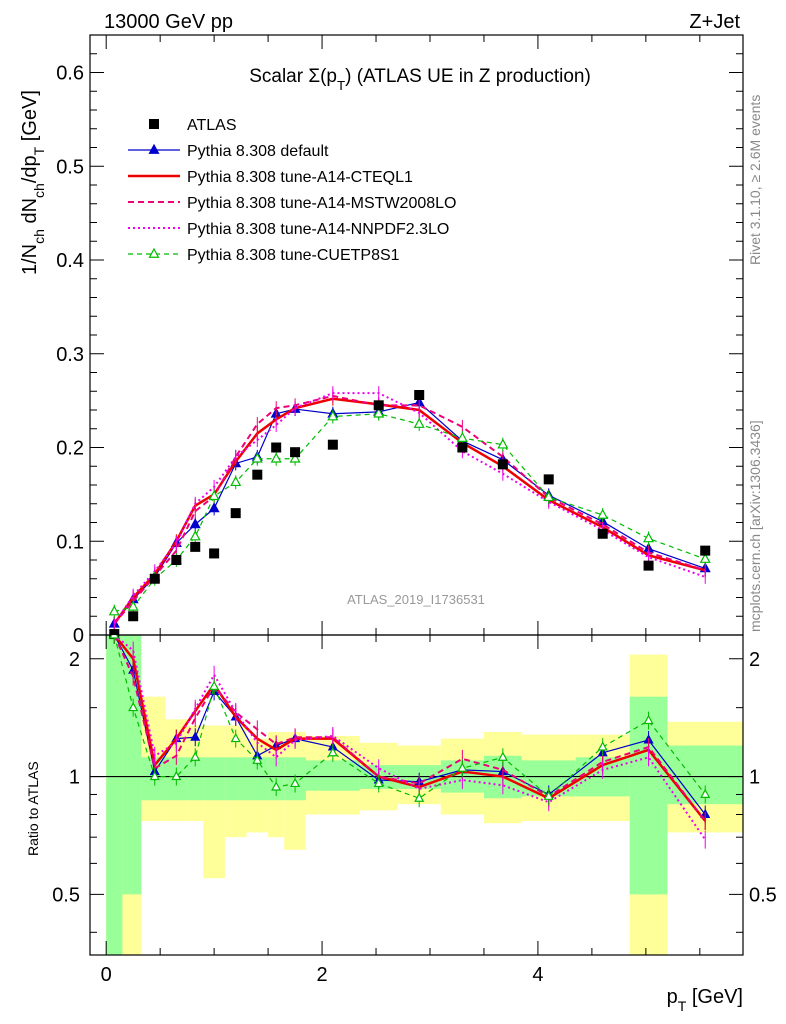  What do you see at coordinates (763, 895) in the screenshot?
I see `ratio-y-tick-label-right: 0.5` at bounding box center [763, 895].